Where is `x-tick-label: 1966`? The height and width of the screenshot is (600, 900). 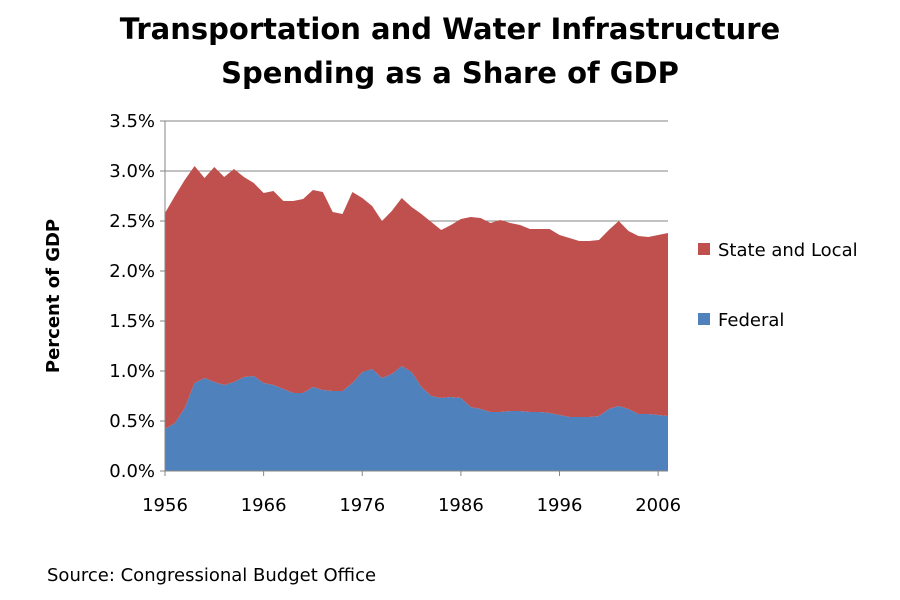
x-tick-label: 1966 is located at coordinates (264, 505).